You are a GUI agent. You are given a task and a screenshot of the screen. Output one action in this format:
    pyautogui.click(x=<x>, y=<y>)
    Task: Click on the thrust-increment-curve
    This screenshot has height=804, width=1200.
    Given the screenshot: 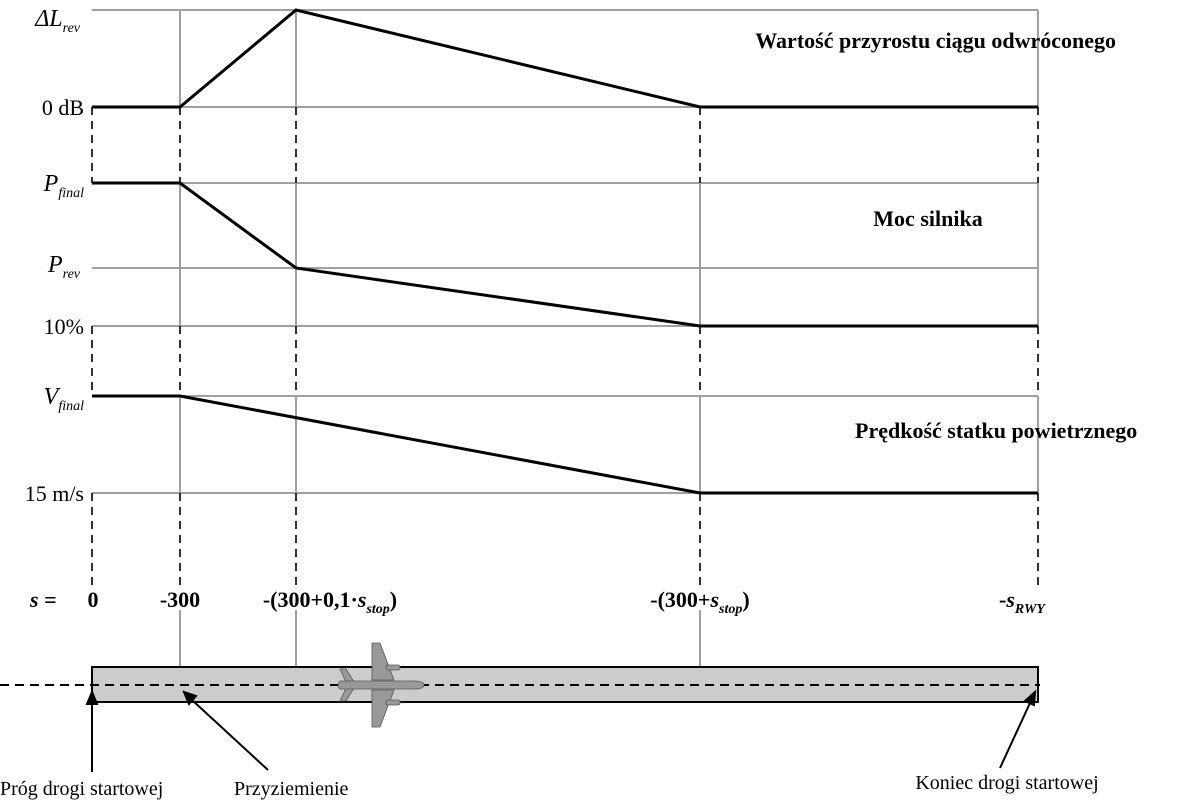 What is the action you would take?
    pyautogui.click(x=565, y=58)
    